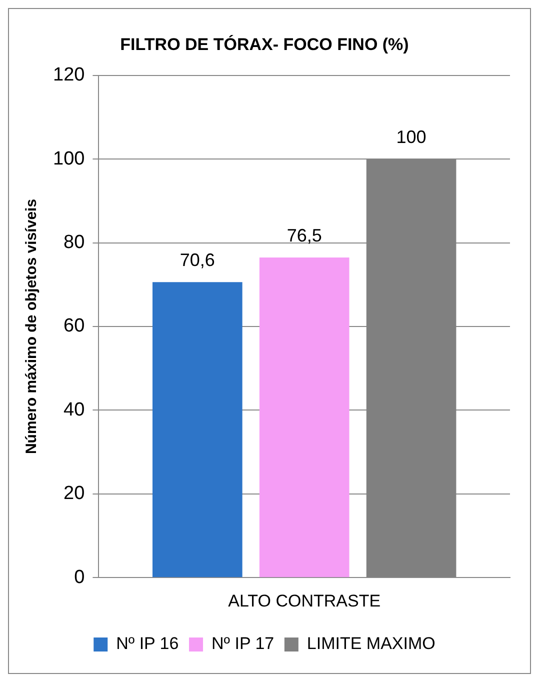  What do you see at coordinates (69, 159) in the screenshot?
I see `y-tick-label: 100` at bounding box center [69, 159].